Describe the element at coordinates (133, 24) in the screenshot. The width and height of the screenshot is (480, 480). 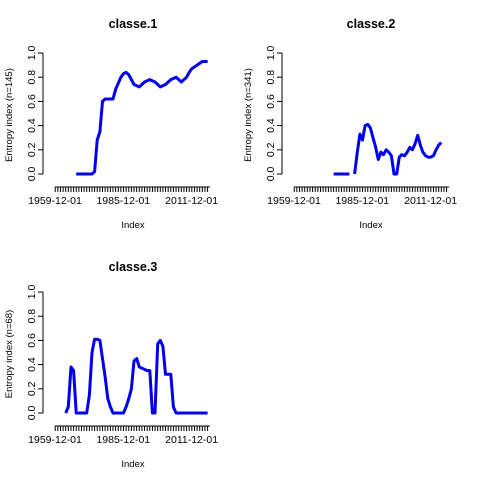
I see `chart-title: classe.1` at that location.